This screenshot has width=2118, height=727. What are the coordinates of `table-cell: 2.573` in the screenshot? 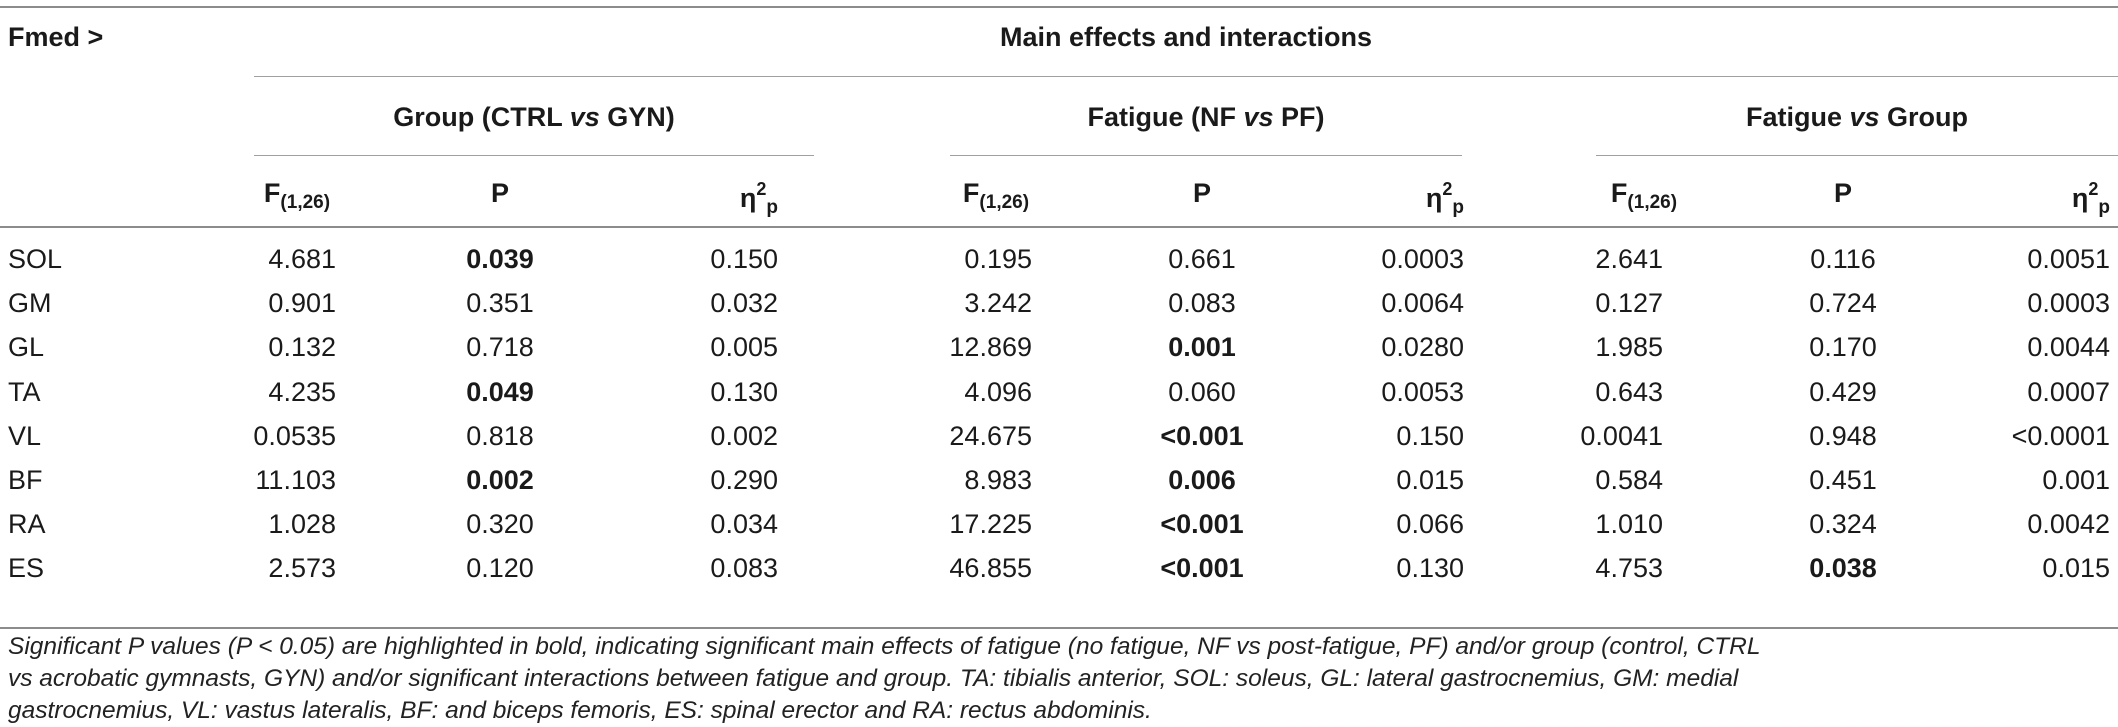 It's located at (302, 568).